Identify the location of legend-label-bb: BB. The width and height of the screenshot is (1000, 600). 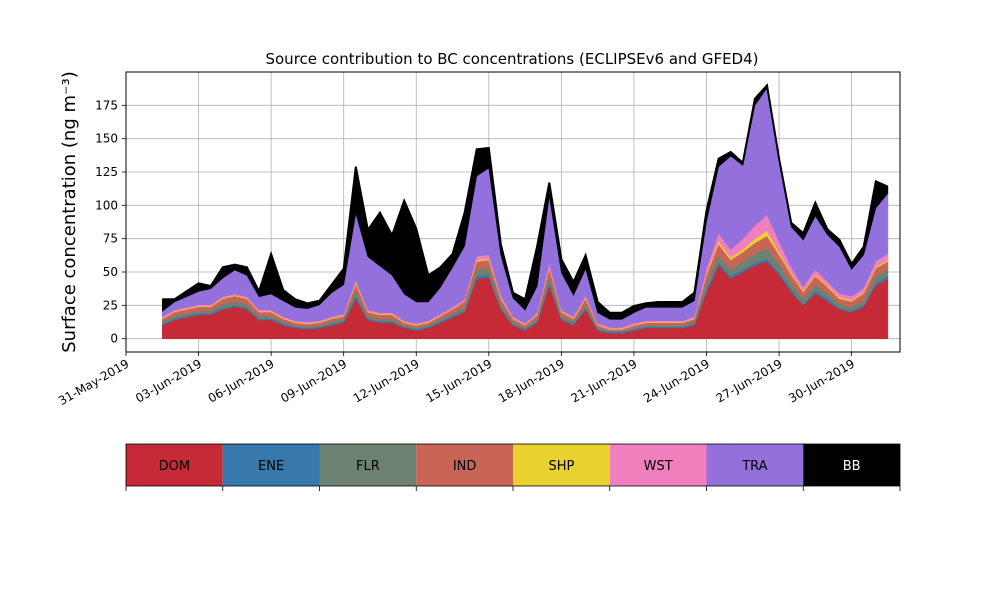
(852, 466).